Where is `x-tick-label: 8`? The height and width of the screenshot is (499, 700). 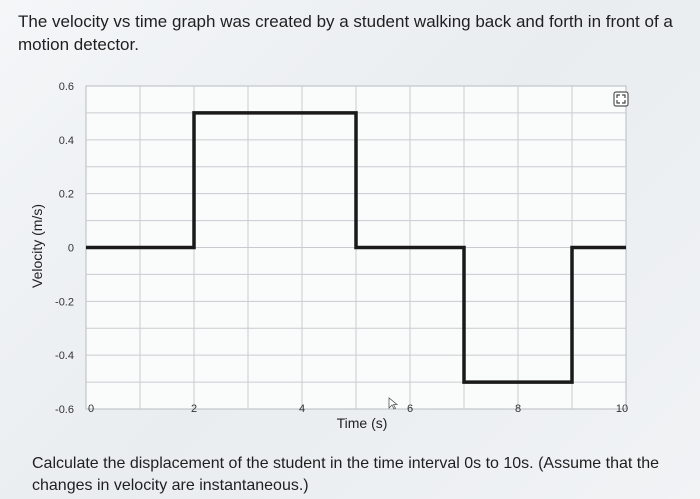
x-tick-label: 8 is located at coordinates (518, 409).